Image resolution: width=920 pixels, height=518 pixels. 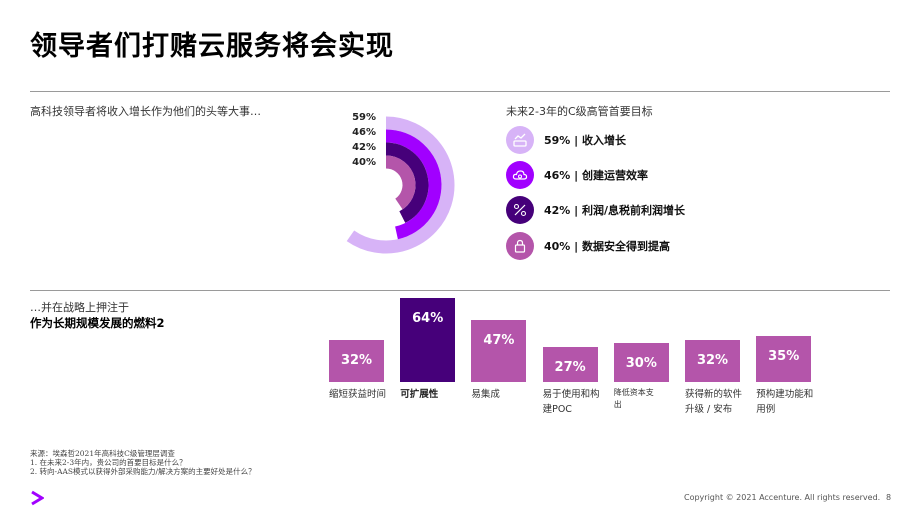 What do you see at coordinates (615, 210) in the screenshot?
I see `goal-label-3: 42% | 利润/息税前利润增长` at bounding box center [615, 210].